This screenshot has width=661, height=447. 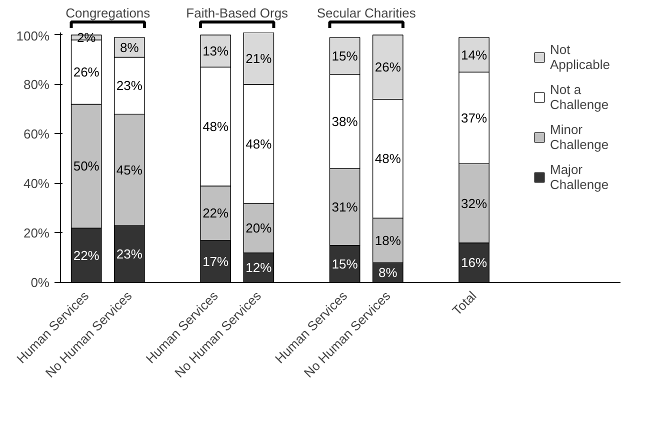 I want to click on data-label: 38%, so click(x=345, y=122).